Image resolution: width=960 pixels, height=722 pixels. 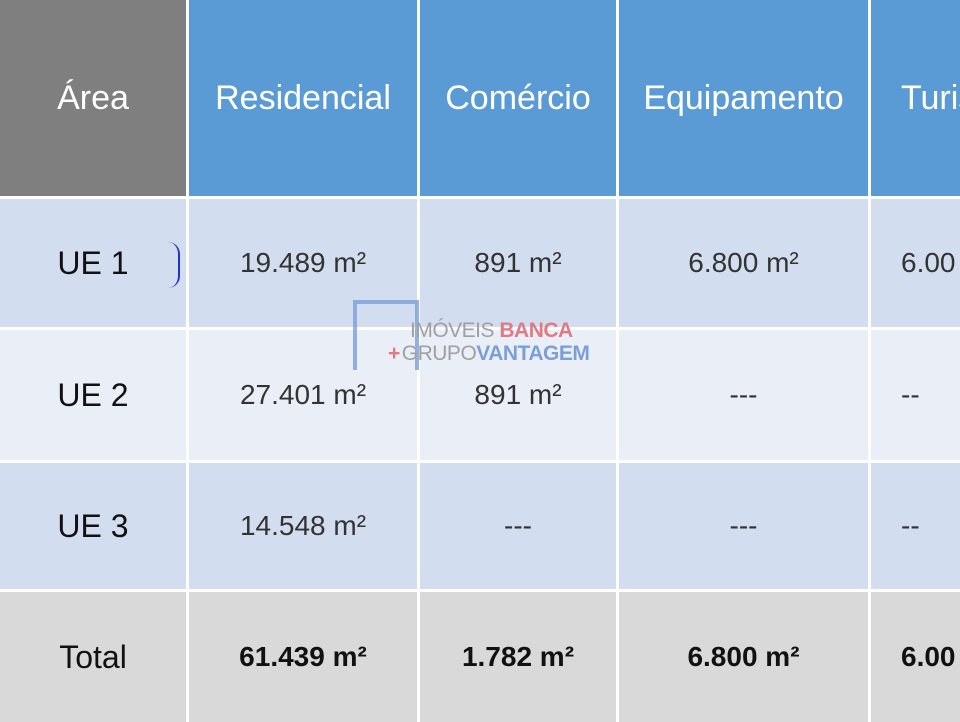 I want to click on header-turismo: Turis, so click(x=915, y=98).